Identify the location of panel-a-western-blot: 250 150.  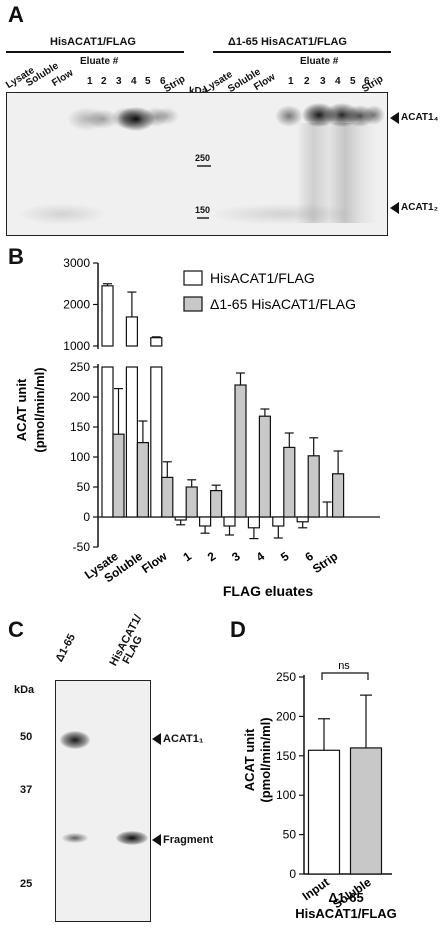
(197, 164).